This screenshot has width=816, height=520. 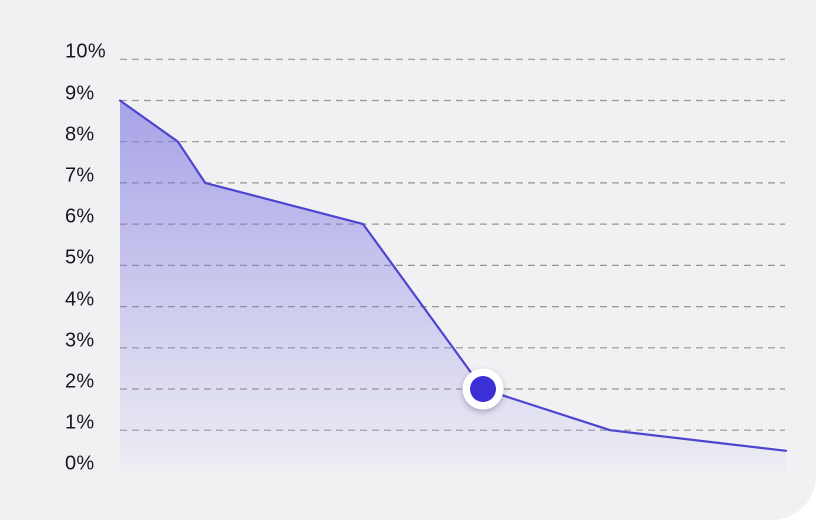 I want to click on marker-dot, so click(x=483, y=389).